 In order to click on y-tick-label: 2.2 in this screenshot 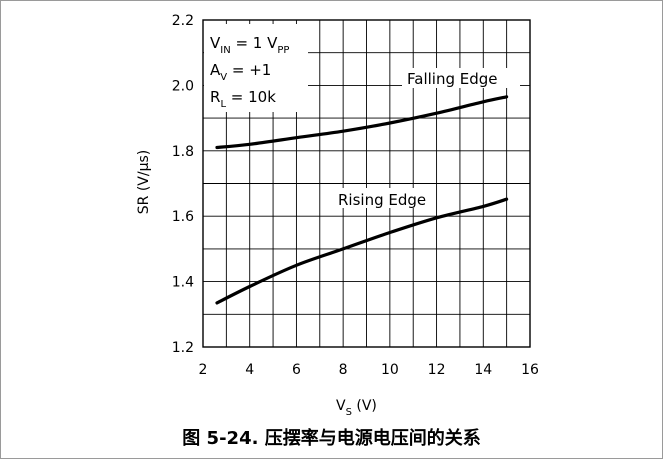, I will do `click(183, 21)`.